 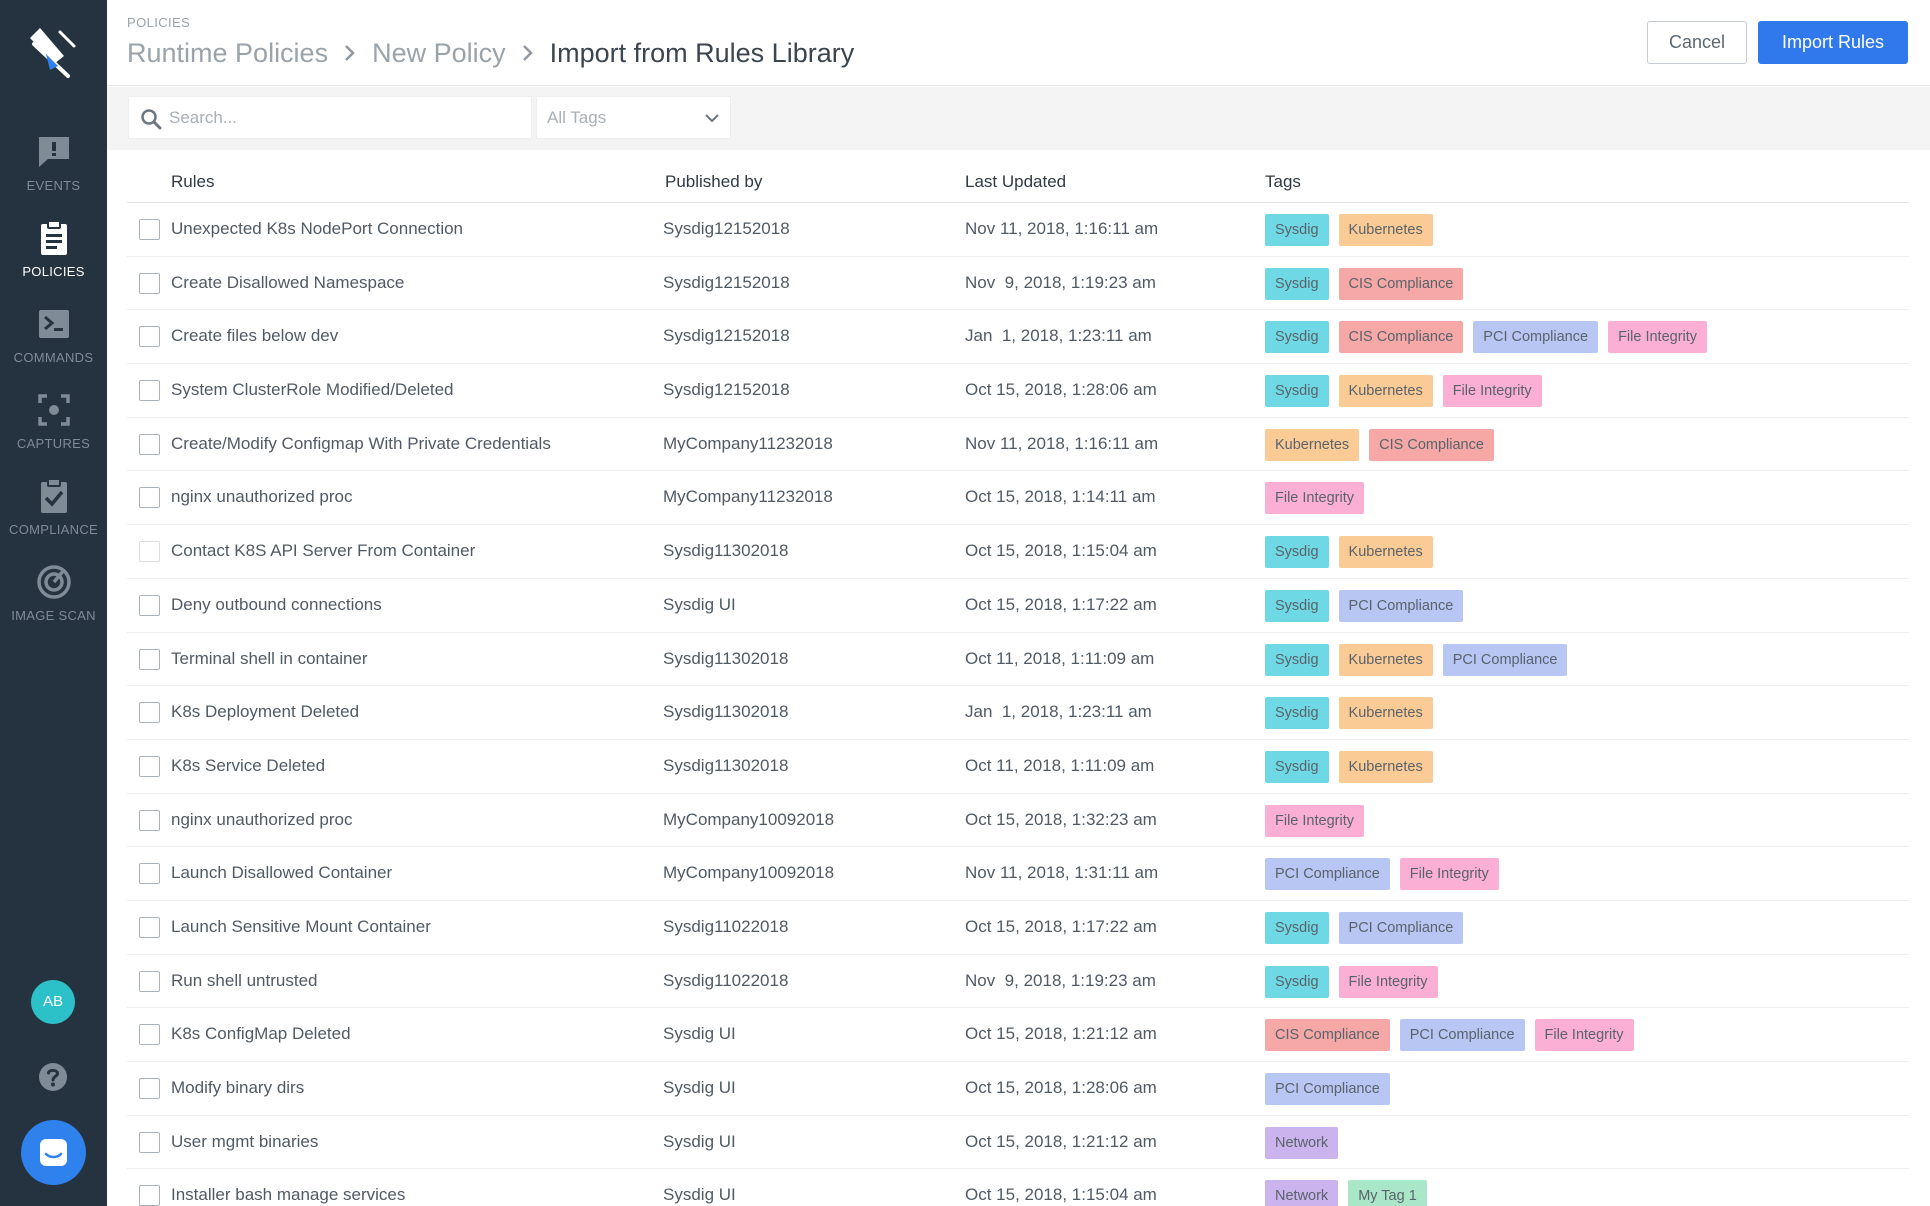 I want to click on chat-icon, so click(x=53, y=1152).